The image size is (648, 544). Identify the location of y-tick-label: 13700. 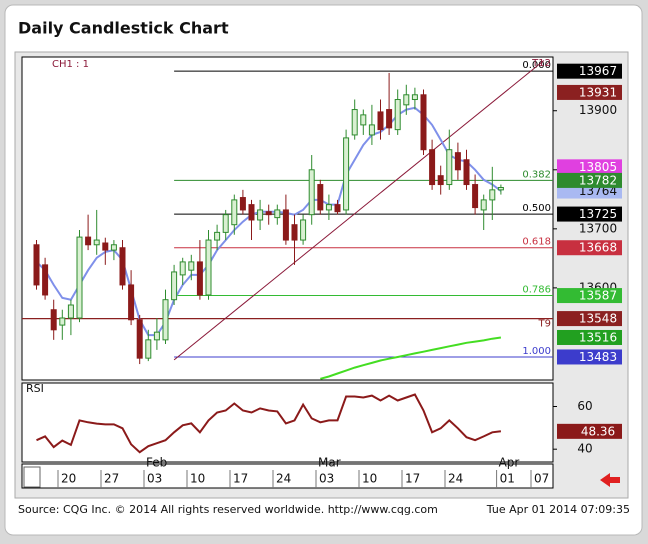
(598, 228).